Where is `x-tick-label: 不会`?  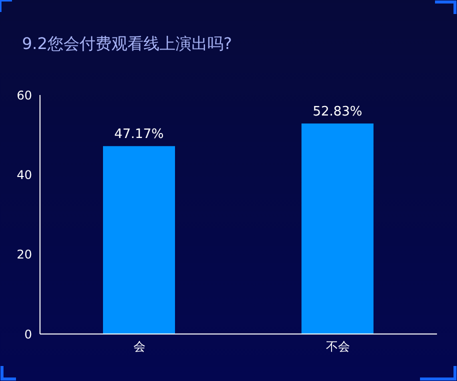
x-tick-label: 不会 is located at coordinates (338, 347).